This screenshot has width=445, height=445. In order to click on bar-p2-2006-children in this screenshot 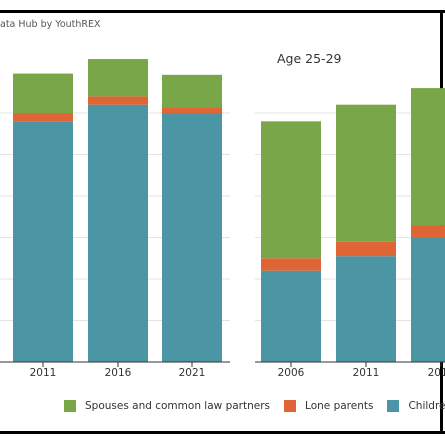, I will do `click(291, 316)`.